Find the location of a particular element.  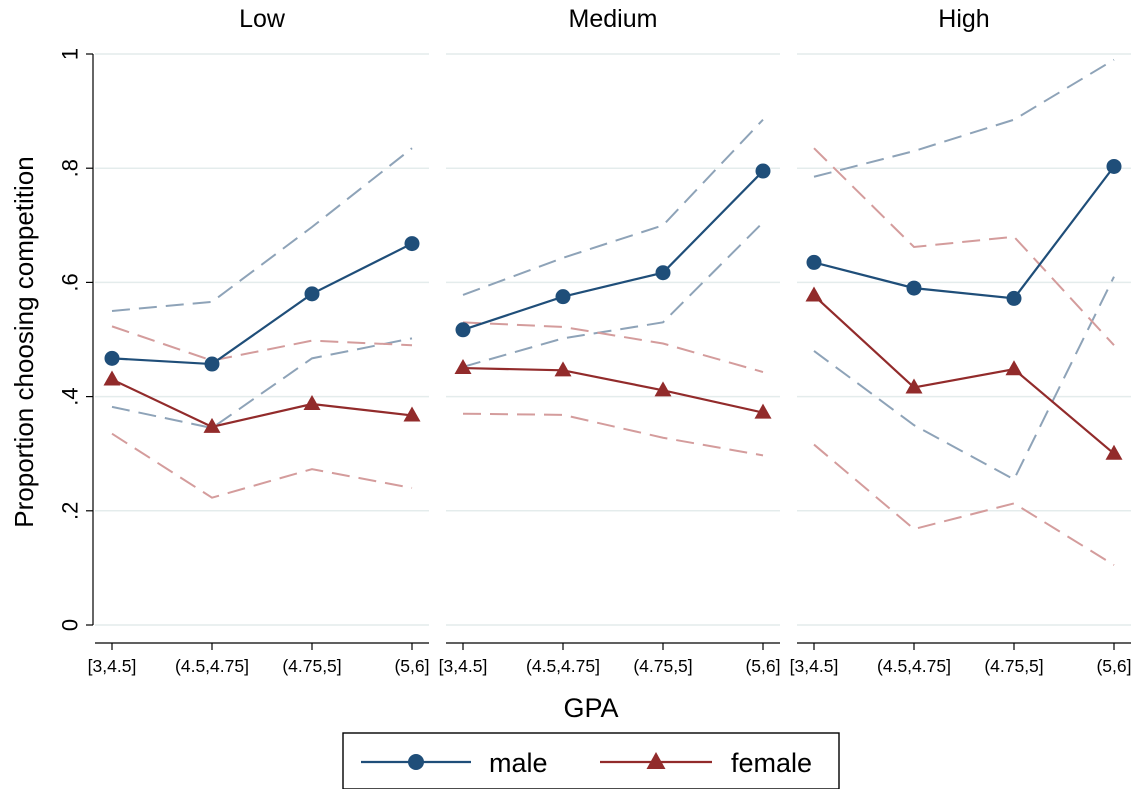

legend-female-label: female is located at coordinates (771, 763).